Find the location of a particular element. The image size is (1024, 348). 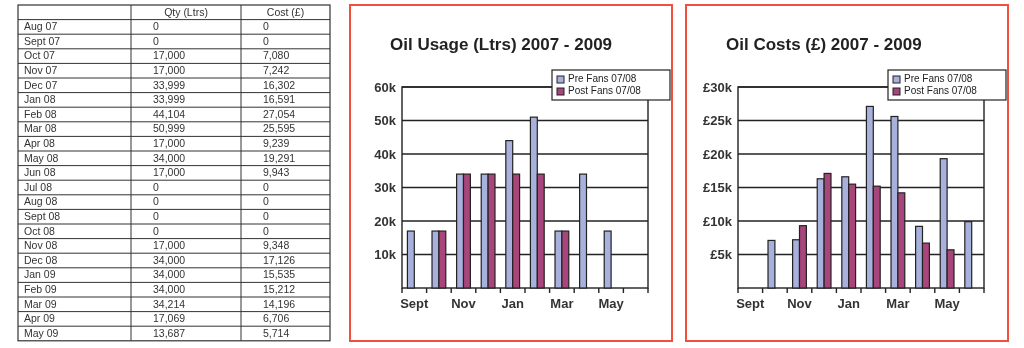

y-tick-label: £5k is located at coordinates (721, 255).